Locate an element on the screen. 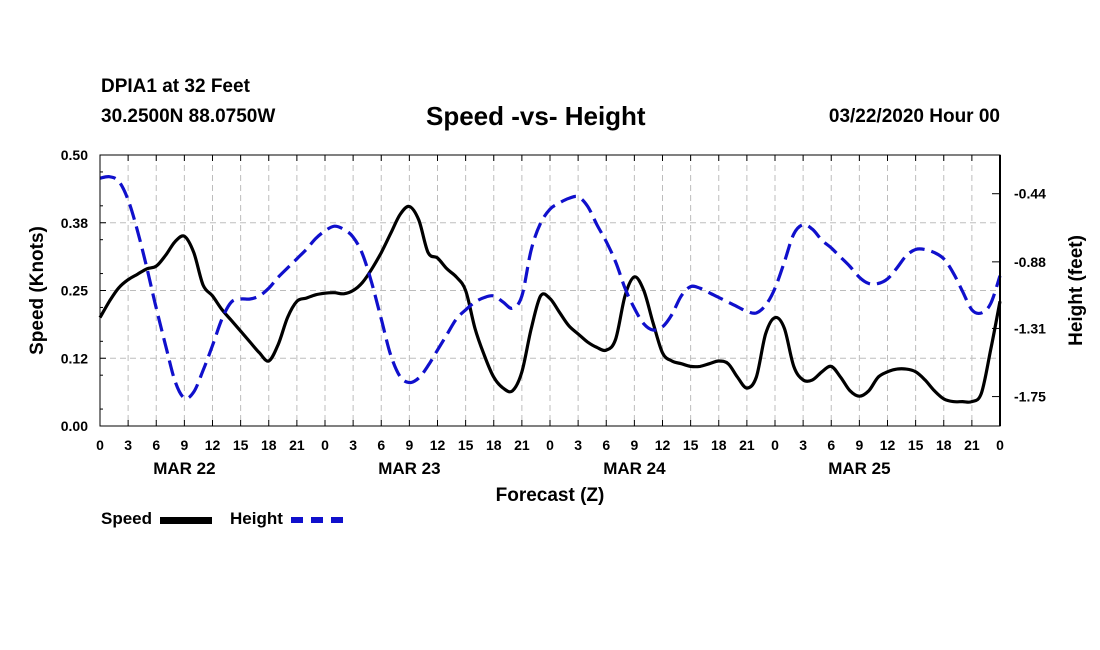 The image size is (1100, 650). y-tick-label: 0.25 is located at coordinates (74, 291).